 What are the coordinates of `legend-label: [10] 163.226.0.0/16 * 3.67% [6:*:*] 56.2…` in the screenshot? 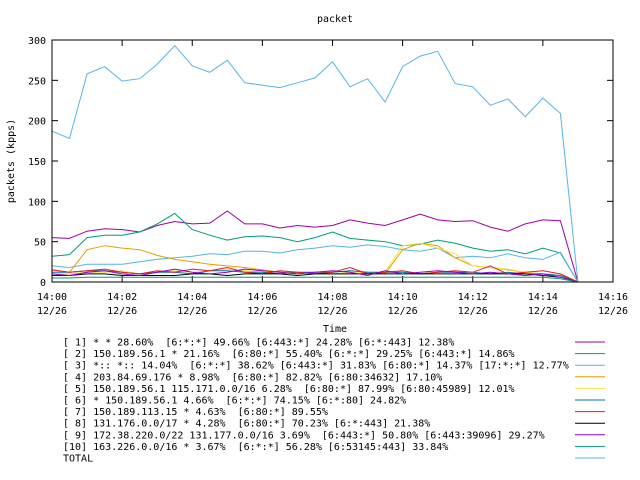 It's located at (255, 447).